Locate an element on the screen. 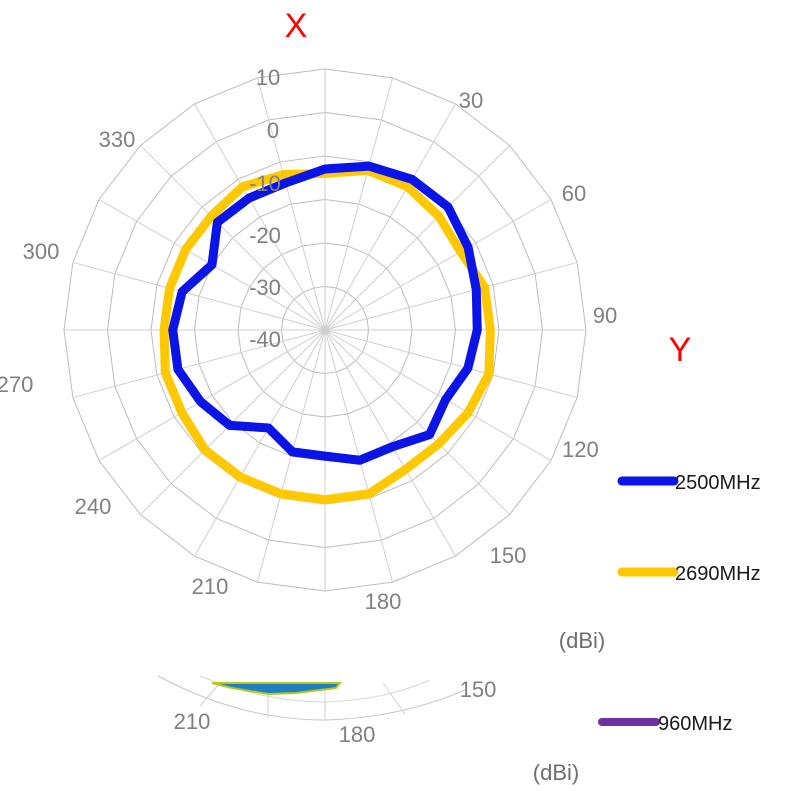 Image resolution: width=811 pixels, height=791 pixels. radial-tick-label: -30 is located at coordinates (265, 287).